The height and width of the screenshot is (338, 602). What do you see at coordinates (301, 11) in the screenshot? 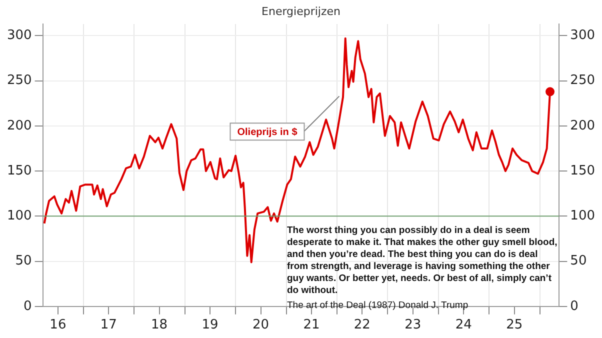
I see `chart-title: Energieprijzen` at bounding box center [301, 11].